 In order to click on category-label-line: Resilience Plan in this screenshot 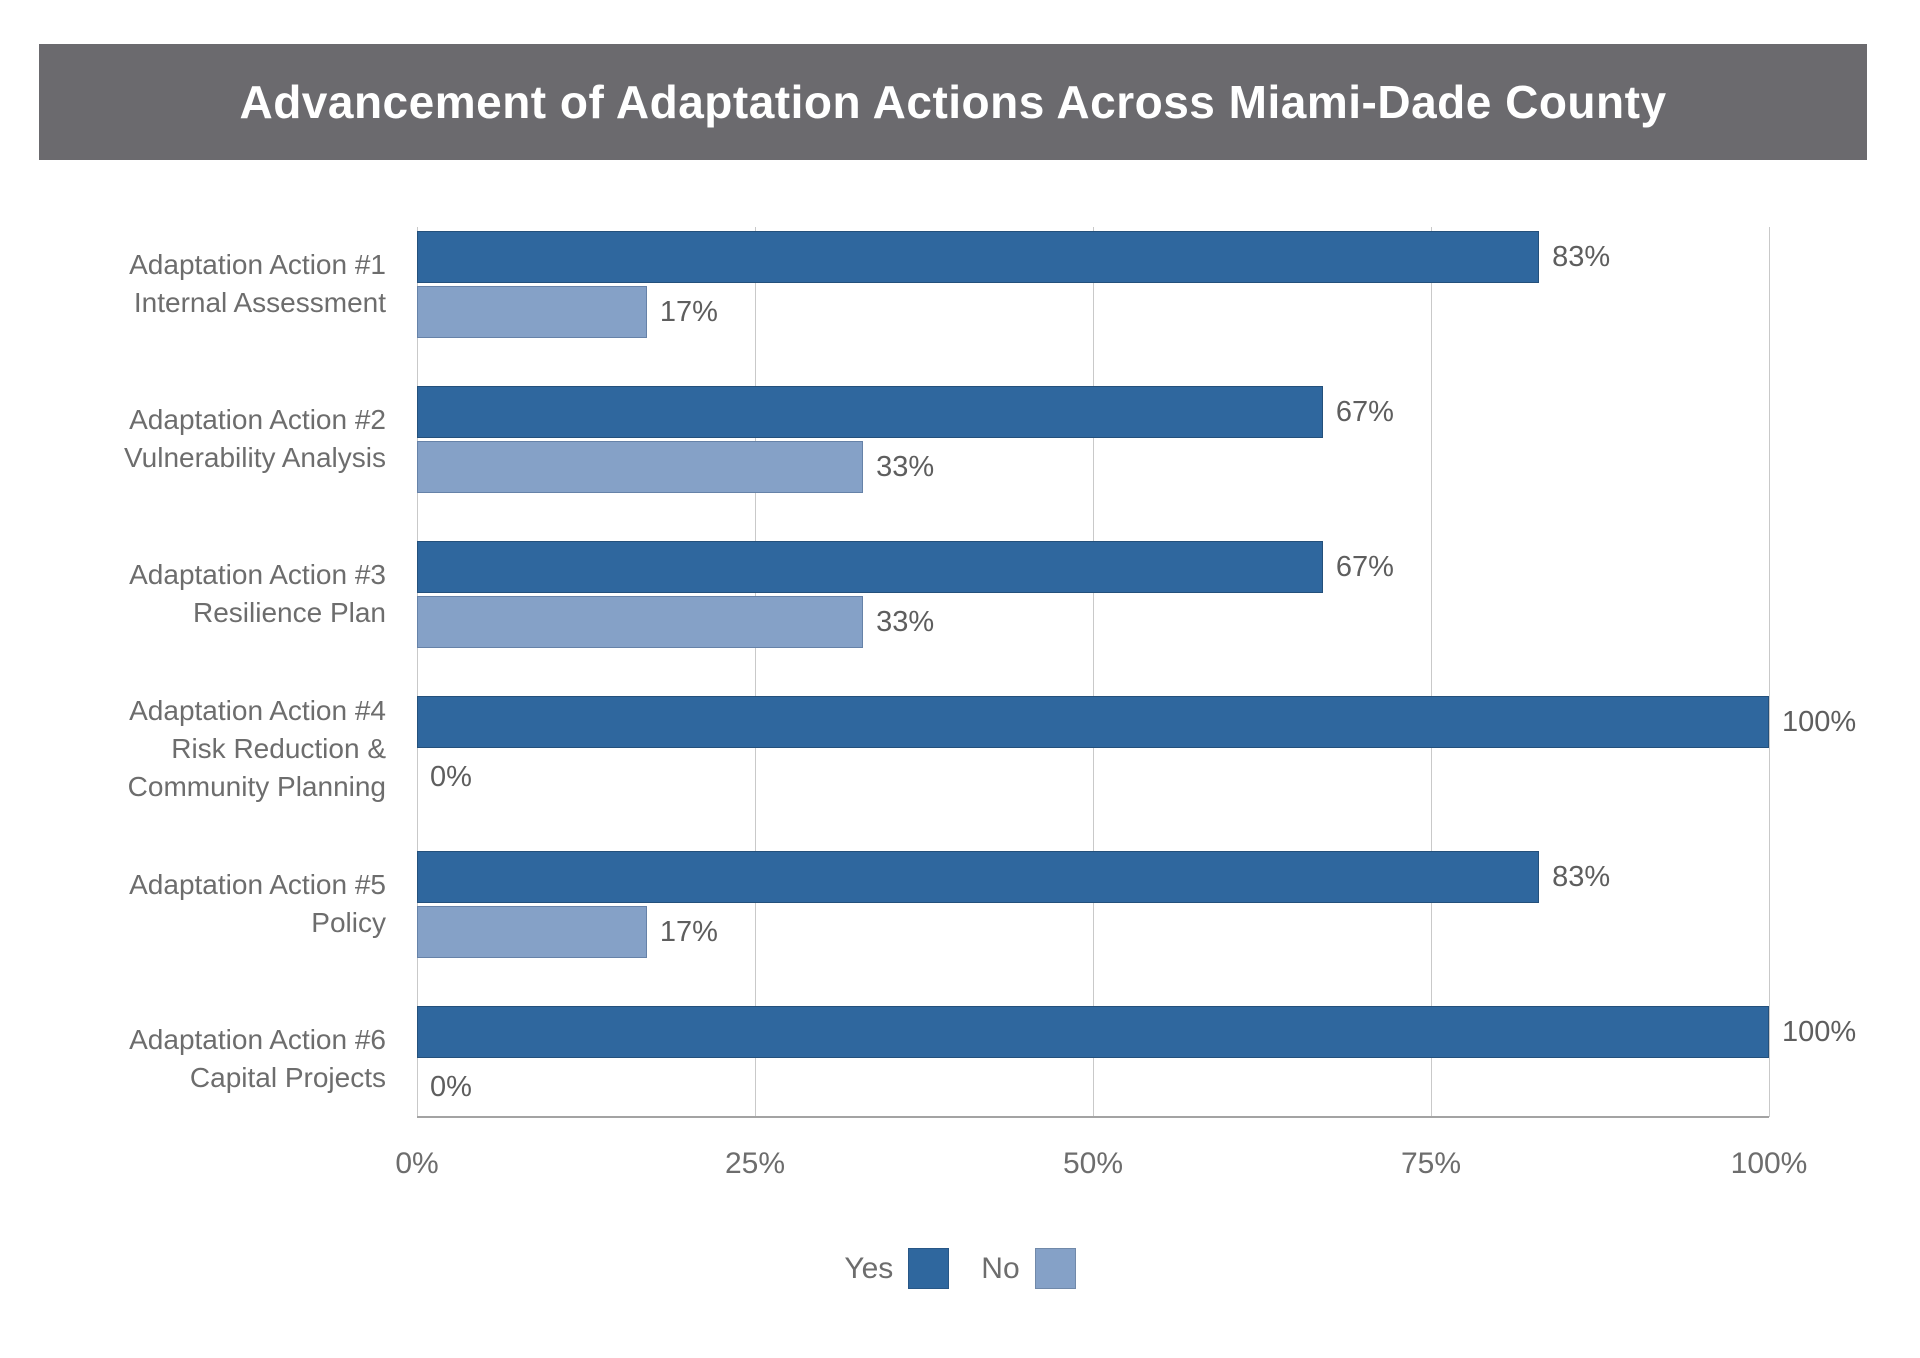, I will do `click(289, 612)`.